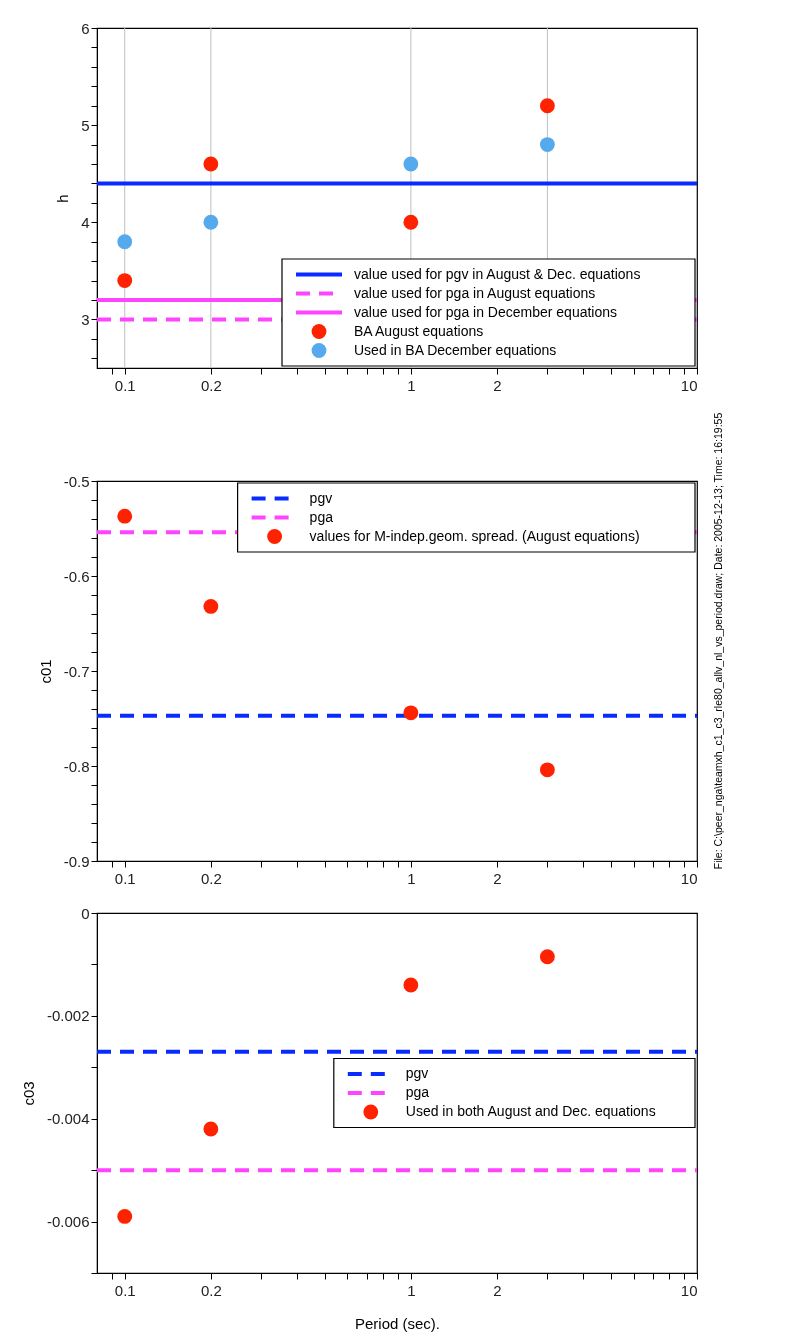 The width and height of the screenshot is (808, 1344). What do you see at coordinates (474, 535) in the screenshot?
I see `legend-label: values for M-indep.geom. spread. (August equations)` at bounding box center [474, 535].